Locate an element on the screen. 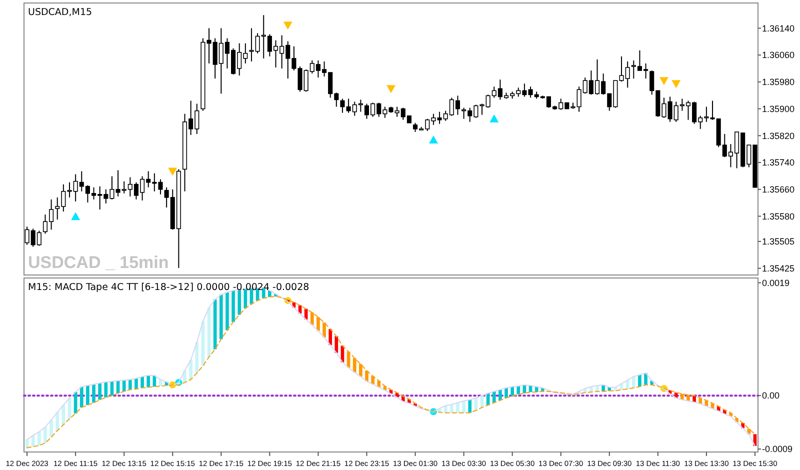 This screenshot has width=800, height=470. y-tick-label: 1.35580 is located at coordinates (778, 216).